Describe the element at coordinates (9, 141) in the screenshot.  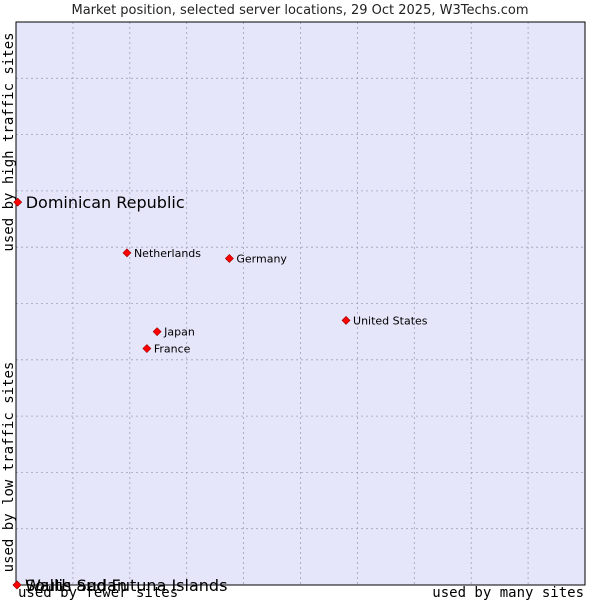
I see `y-axis-label-high: used by high traffic sites` at that location.